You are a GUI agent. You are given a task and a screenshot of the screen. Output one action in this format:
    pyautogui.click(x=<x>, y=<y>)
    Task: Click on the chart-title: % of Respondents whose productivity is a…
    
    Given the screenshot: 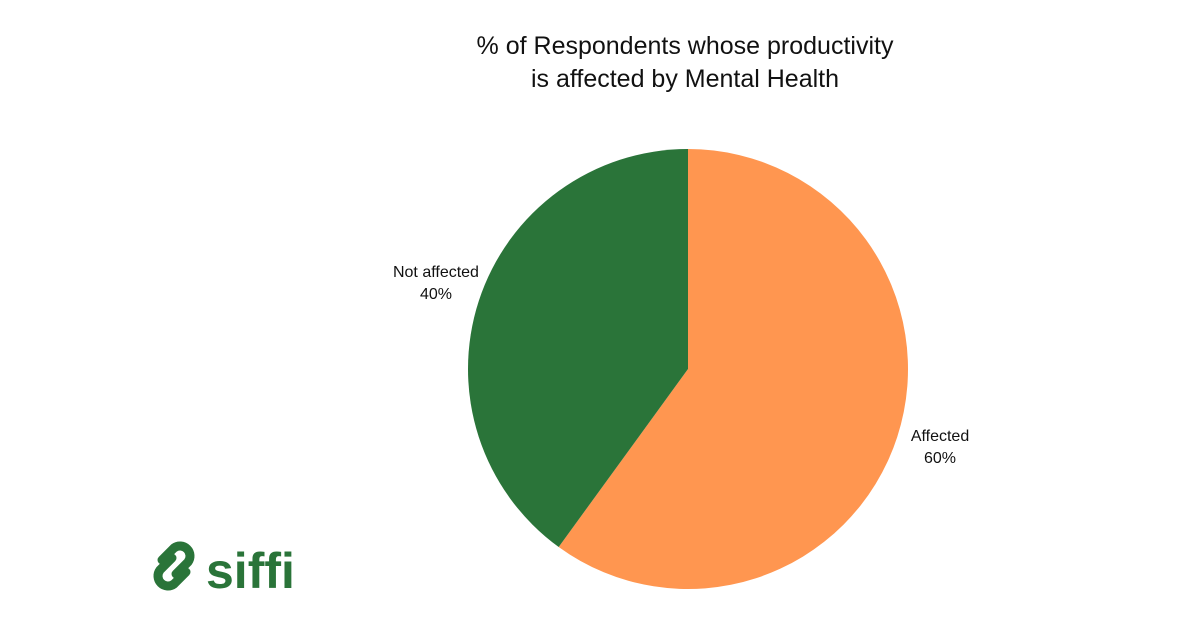 What is the action you would take?
    pyautogui.click(x=685, y=62)
    